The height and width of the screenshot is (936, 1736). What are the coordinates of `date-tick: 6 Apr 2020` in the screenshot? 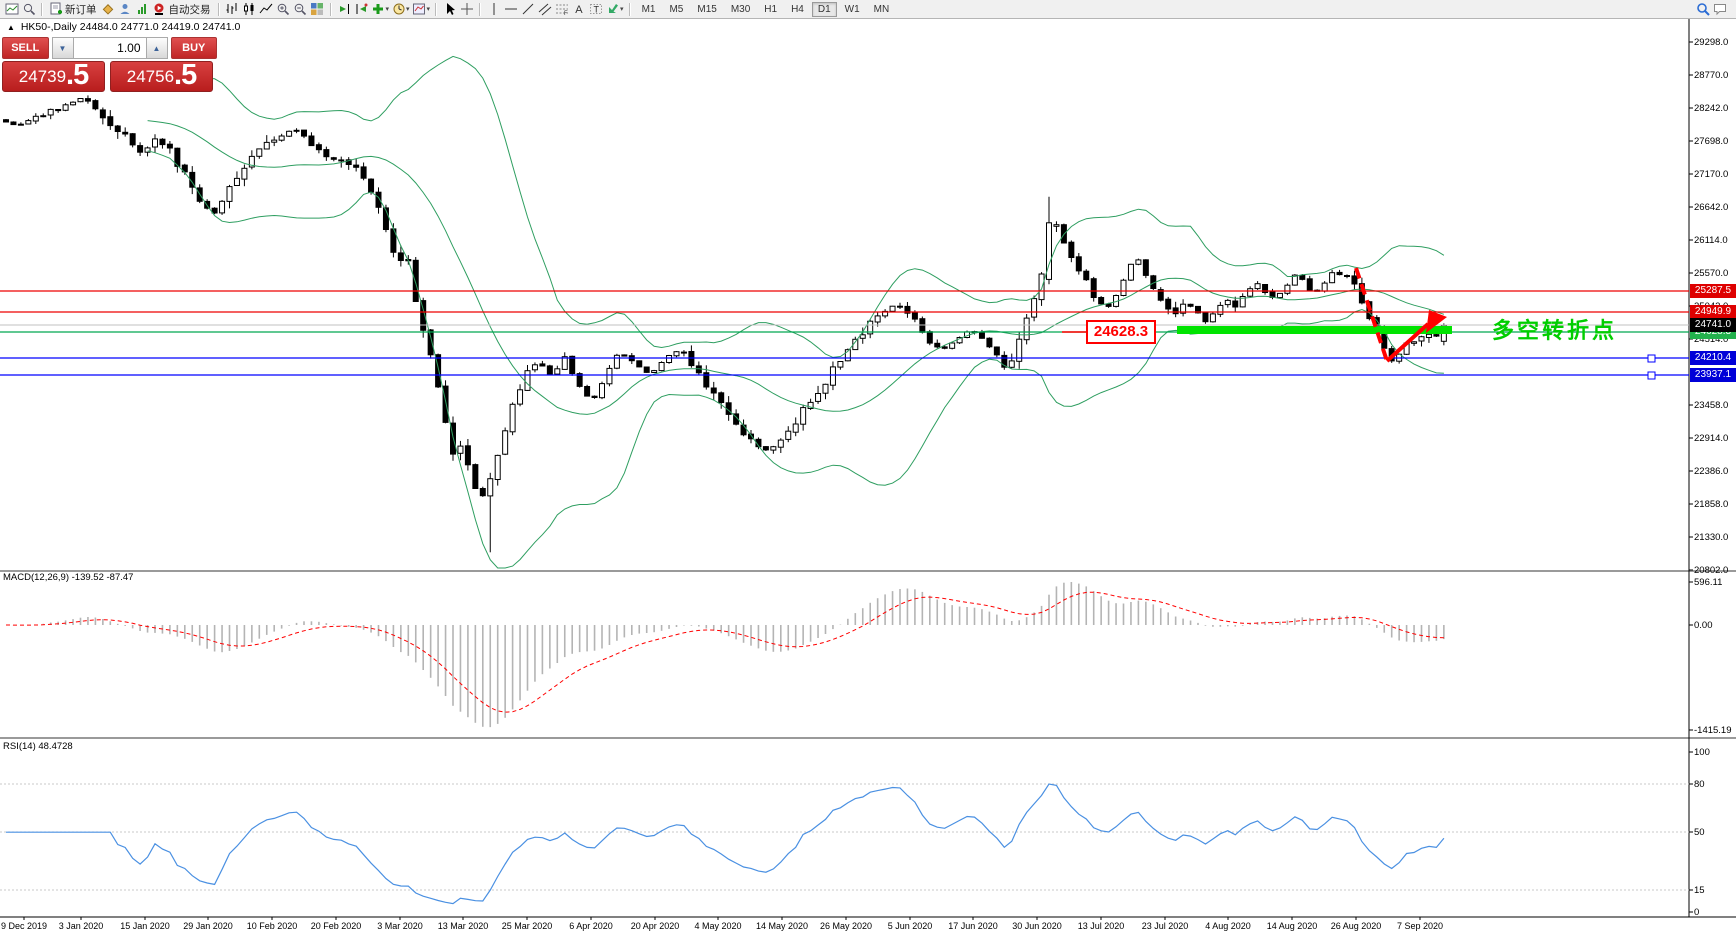 It's located at (591, 926).